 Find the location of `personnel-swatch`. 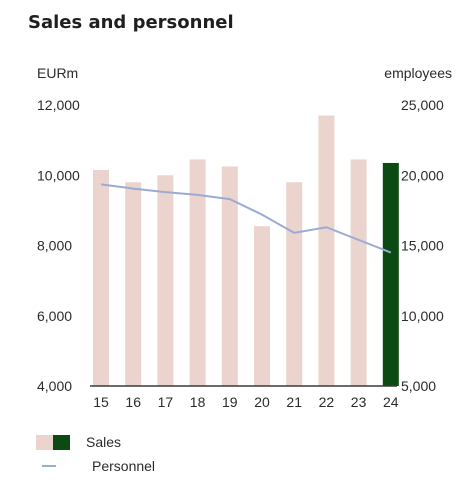

personnel-swatch is located at coordinates (49, 466).